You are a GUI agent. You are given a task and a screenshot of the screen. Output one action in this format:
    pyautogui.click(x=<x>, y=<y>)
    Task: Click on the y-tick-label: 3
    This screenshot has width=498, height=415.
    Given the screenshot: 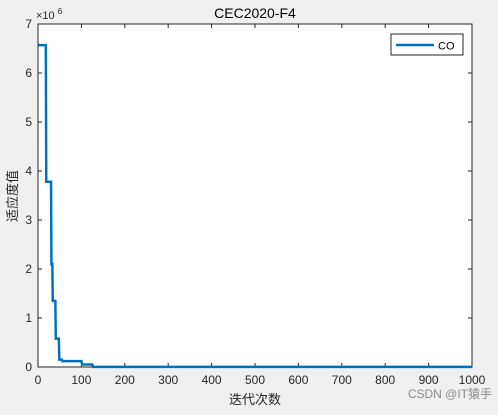 What is the action you would take?
    pyautogui.click(x=28, y=220)
    